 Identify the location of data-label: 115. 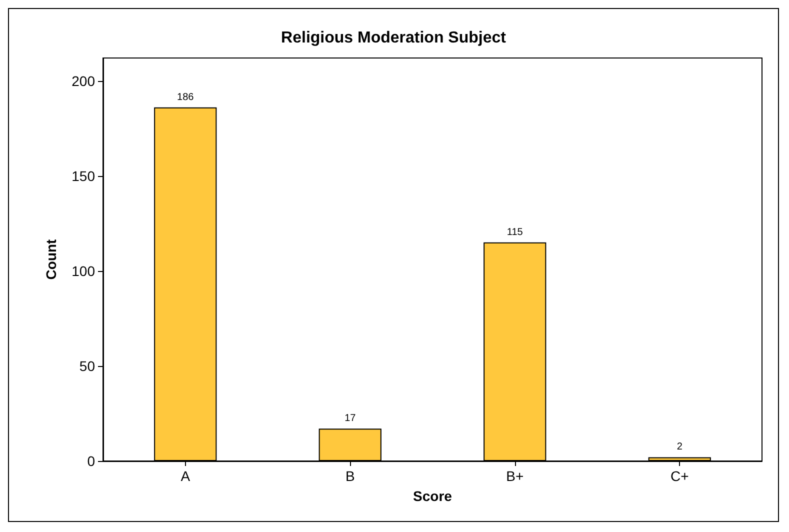
(515, 232).